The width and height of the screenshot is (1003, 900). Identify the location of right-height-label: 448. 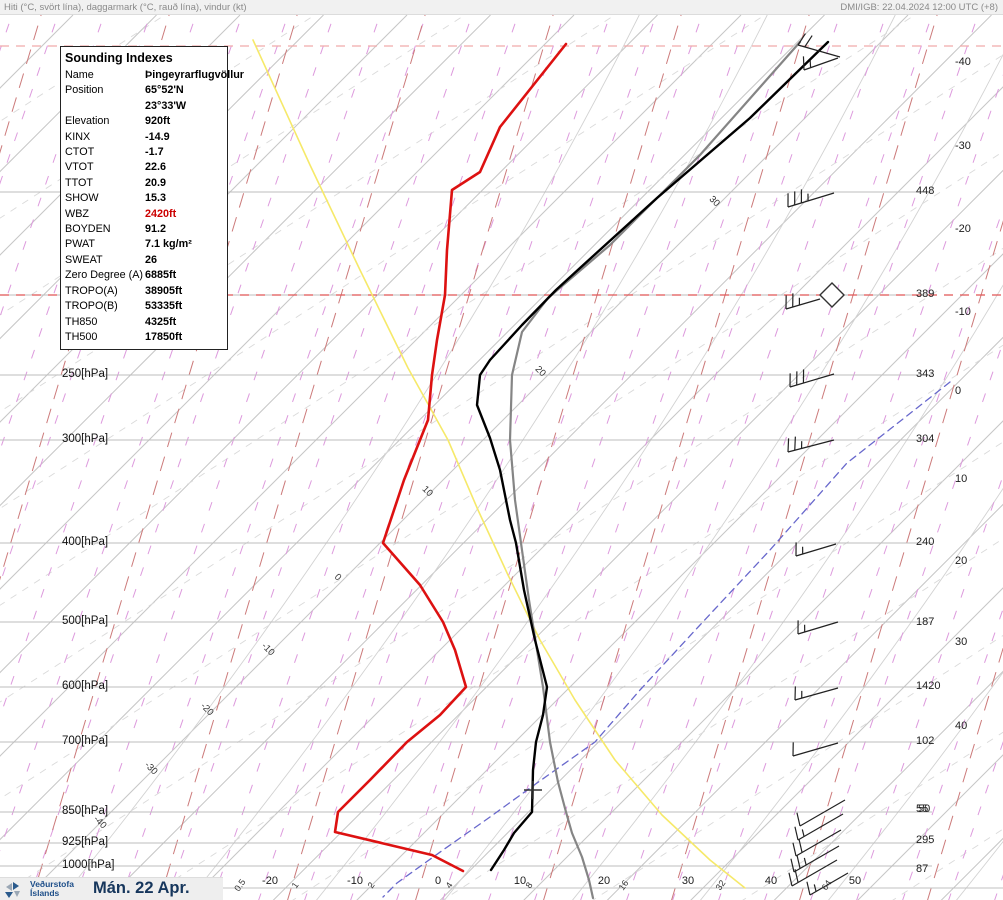
(925, 191).